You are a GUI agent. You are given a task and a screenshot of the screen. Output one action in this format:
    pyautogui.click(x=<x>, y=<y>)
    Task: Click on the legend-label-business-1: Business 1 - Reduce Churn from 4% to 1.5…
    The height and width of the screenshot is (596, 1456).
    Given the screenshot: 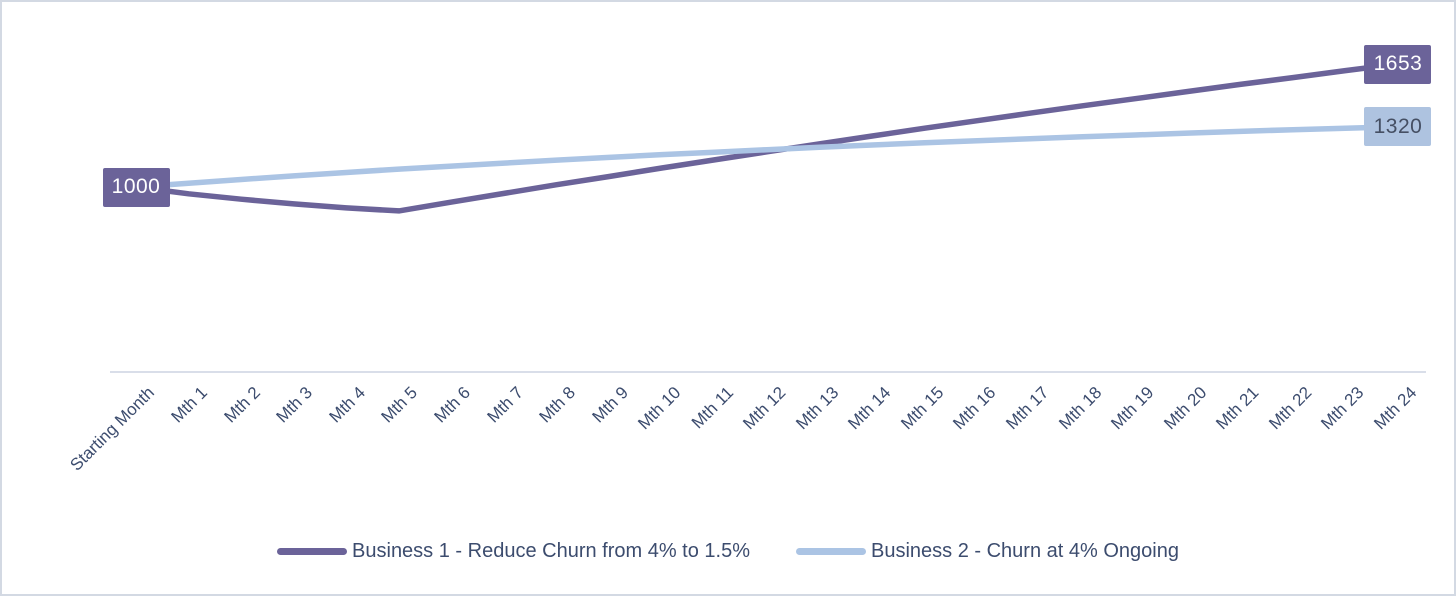 What is the action you would take?
    pyautogui.click(x=551, y=551)
    